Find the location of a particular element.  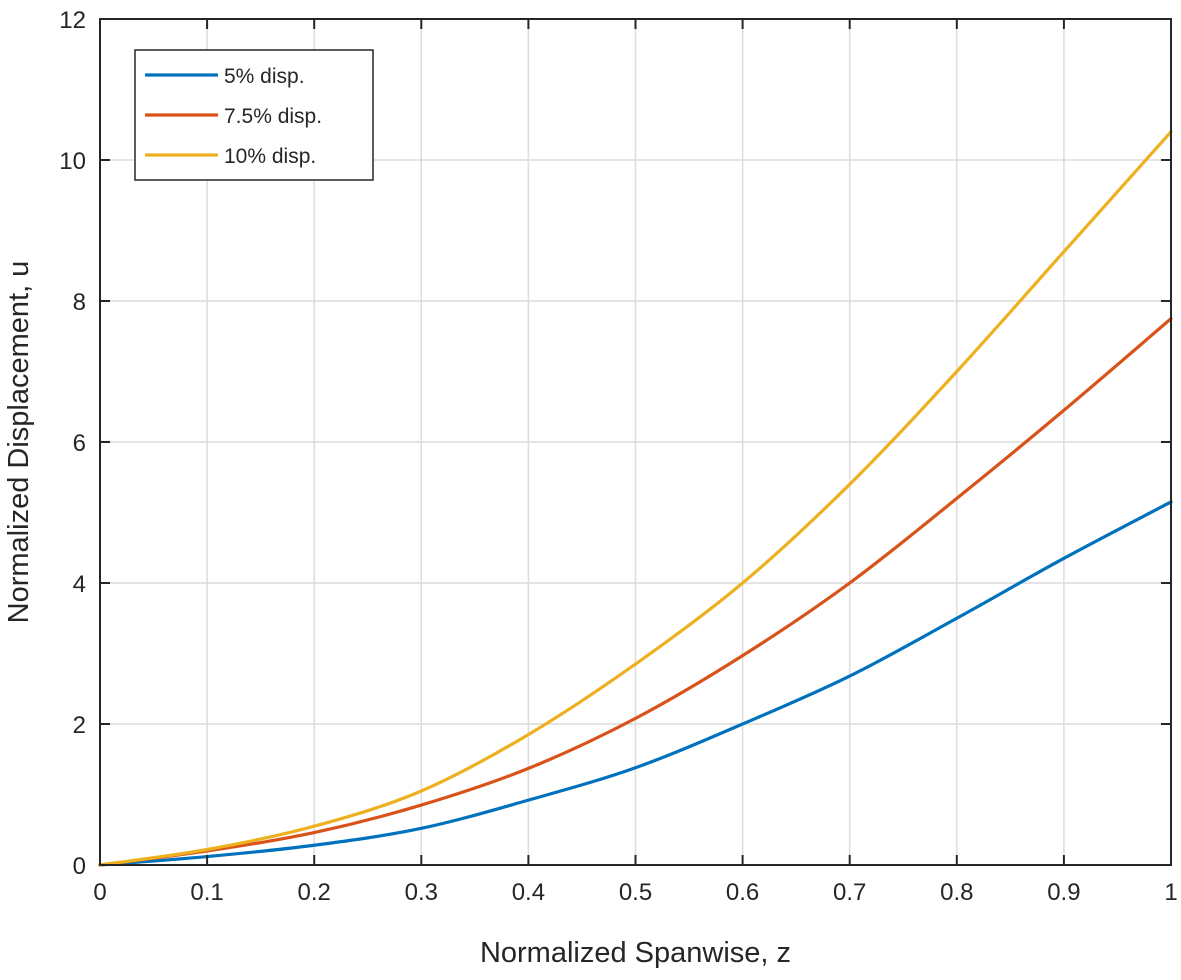

legend: 5% disp. 7.5% disp. 10% disp. is located at coordinates (254, 115).